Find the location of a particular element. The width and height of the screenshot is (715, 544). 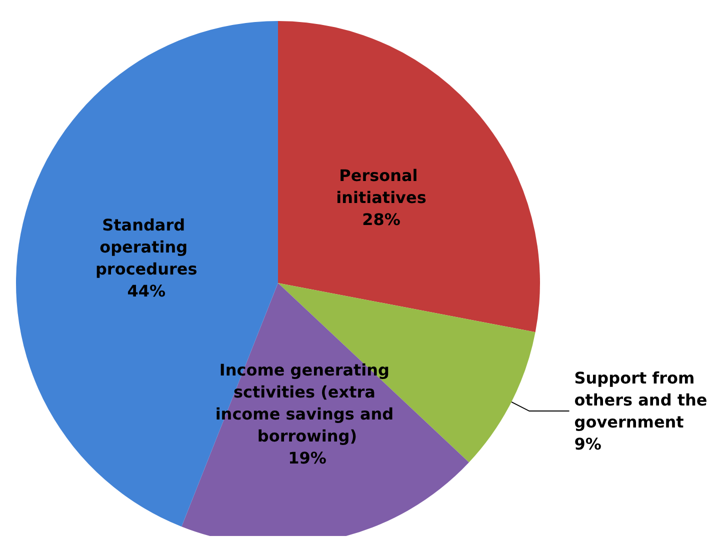

data-label: 44% is located at coordinates (146, 290).